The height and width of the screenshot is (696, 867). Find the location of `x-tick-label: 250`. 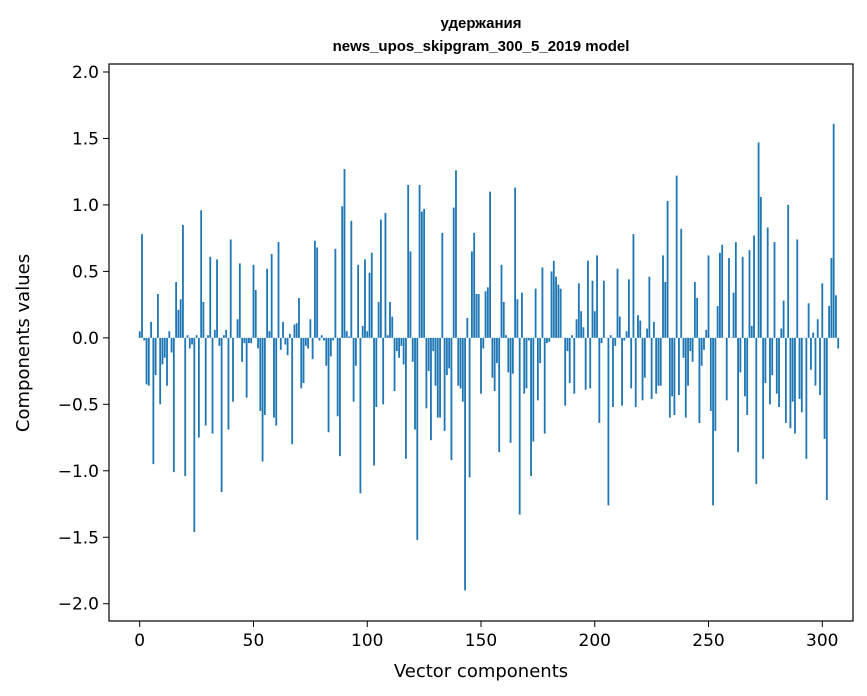

x-tick-label: 250 is located at coordinates (708, 641).